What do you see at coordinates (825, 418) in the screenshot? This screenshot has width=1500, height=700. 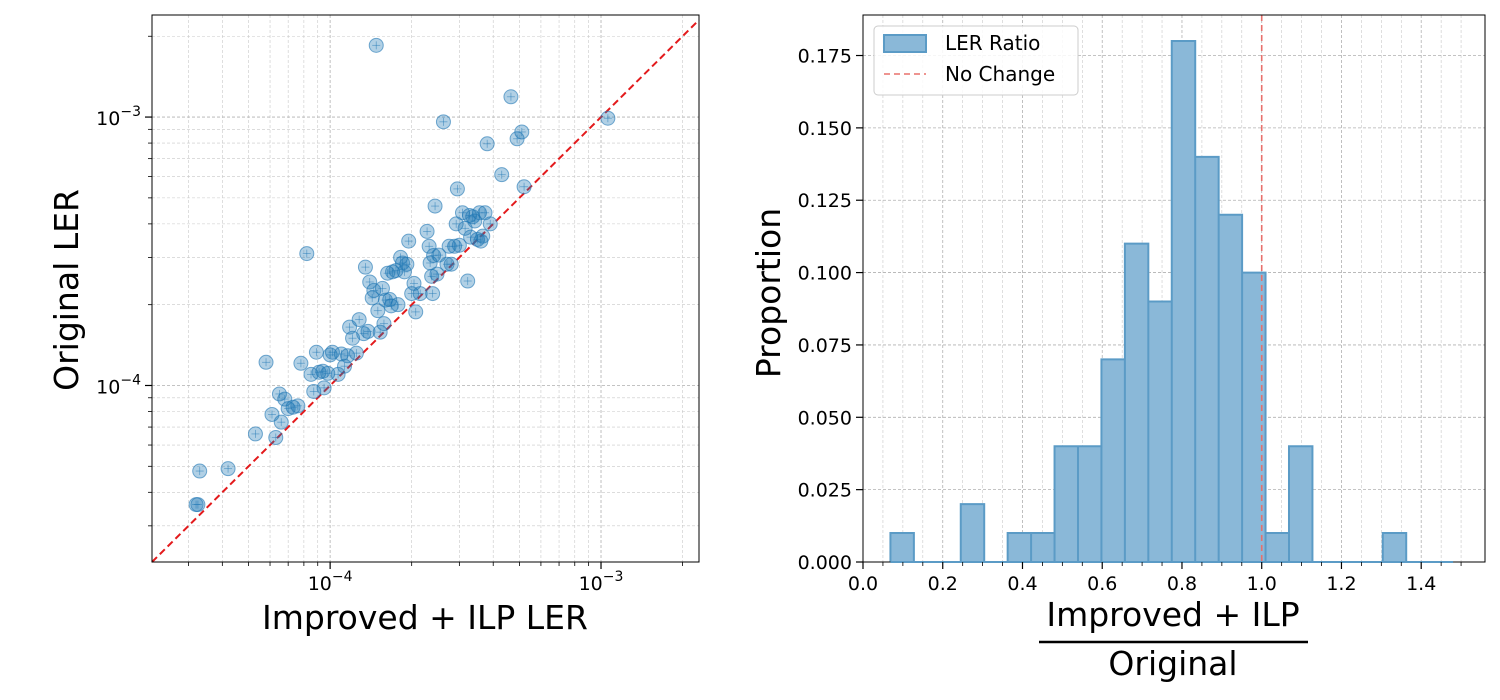 I see `histogram-y-tick-label: 0.050` at bounding box center [825, 418].